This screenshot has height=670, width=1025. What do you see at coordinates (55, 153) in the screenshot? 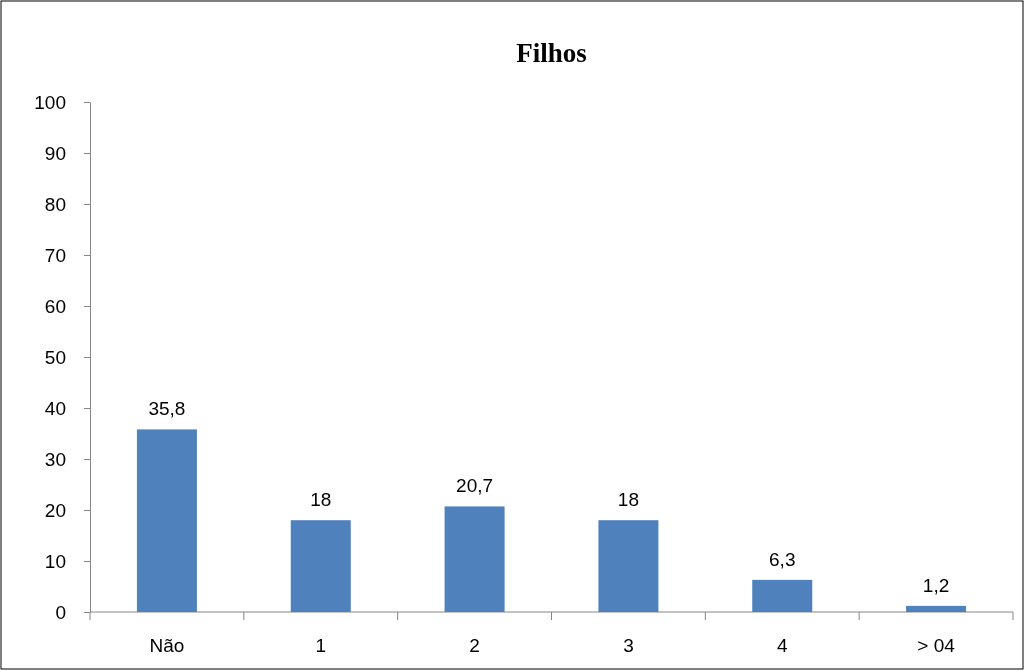
I see `y-tick-label: 90` at bounding box center [55, 153].